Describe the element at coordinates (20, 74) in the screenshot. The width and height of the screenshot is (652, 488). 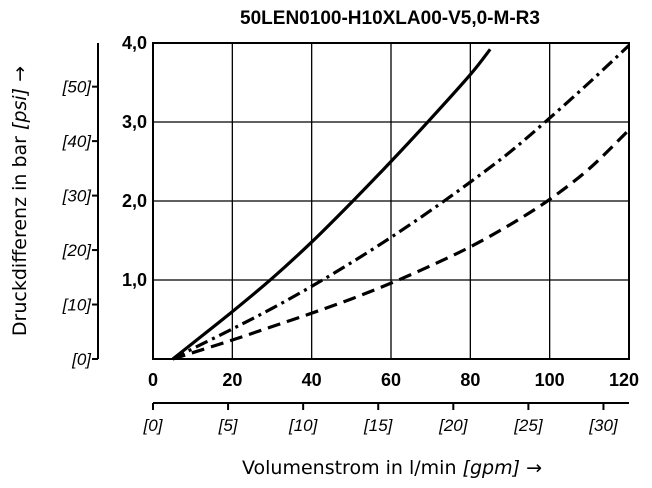
I see `y-axis-title-arrow: →` at that location.